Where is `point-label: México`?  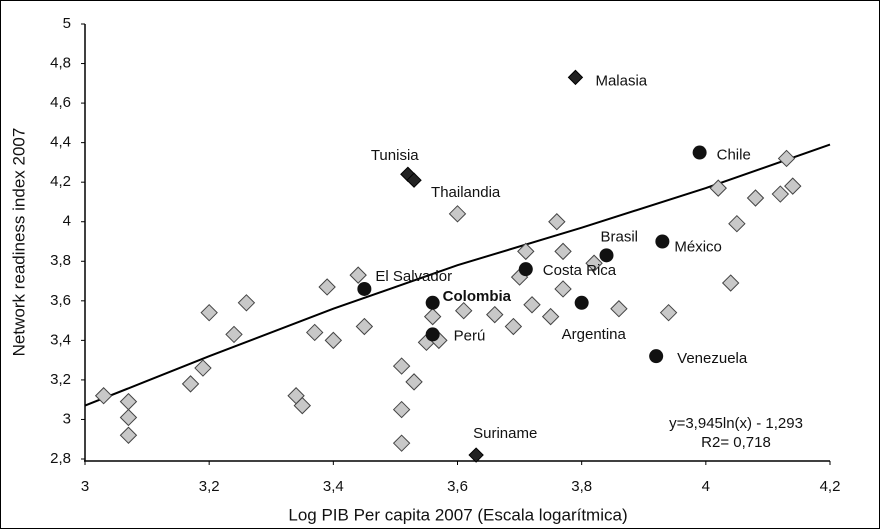
point-label: México is located at coordinates (698, 246).